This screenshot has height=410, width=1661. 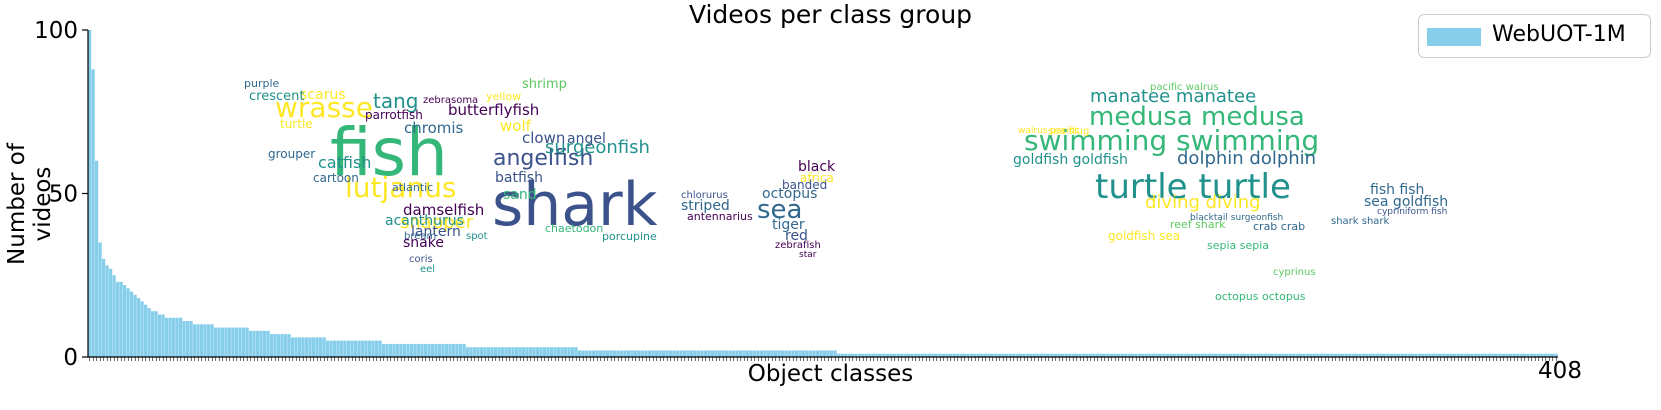 I want to click on wordcloud-word: angelfish, so click(x=543, y=158).